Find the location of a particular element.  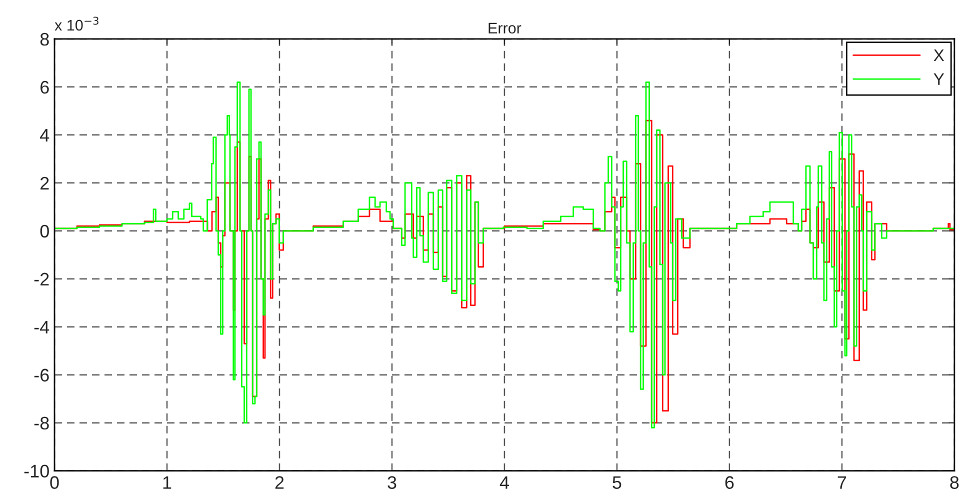

y-tick-label: -10 is located at coordinates (36, 471).